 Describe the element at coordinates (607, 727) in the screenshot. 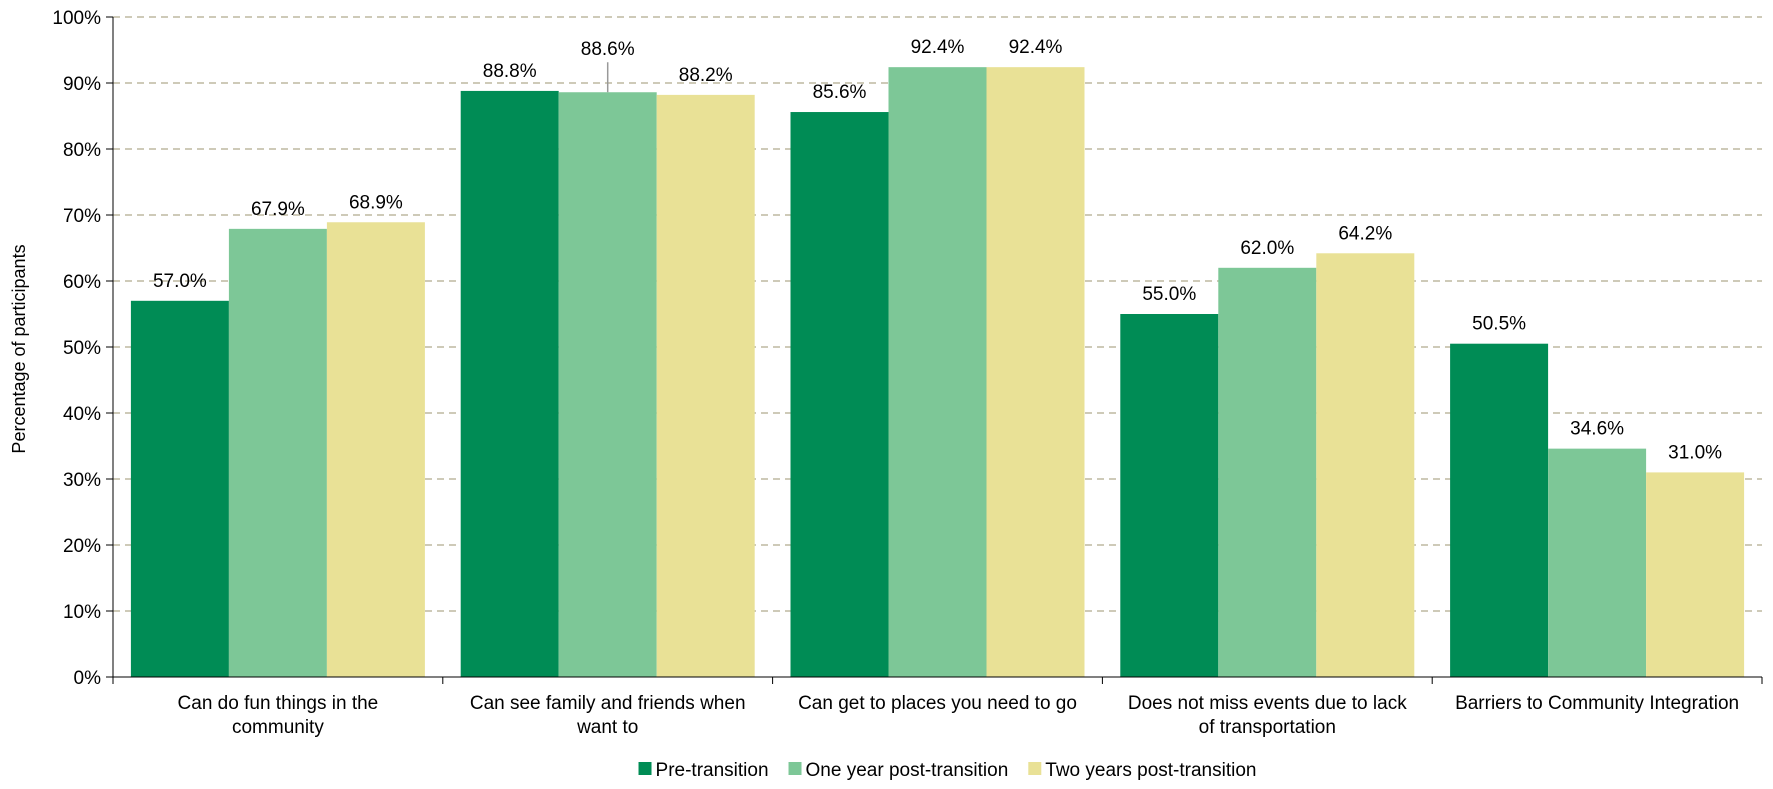

I see `category-label: want to` at that location.